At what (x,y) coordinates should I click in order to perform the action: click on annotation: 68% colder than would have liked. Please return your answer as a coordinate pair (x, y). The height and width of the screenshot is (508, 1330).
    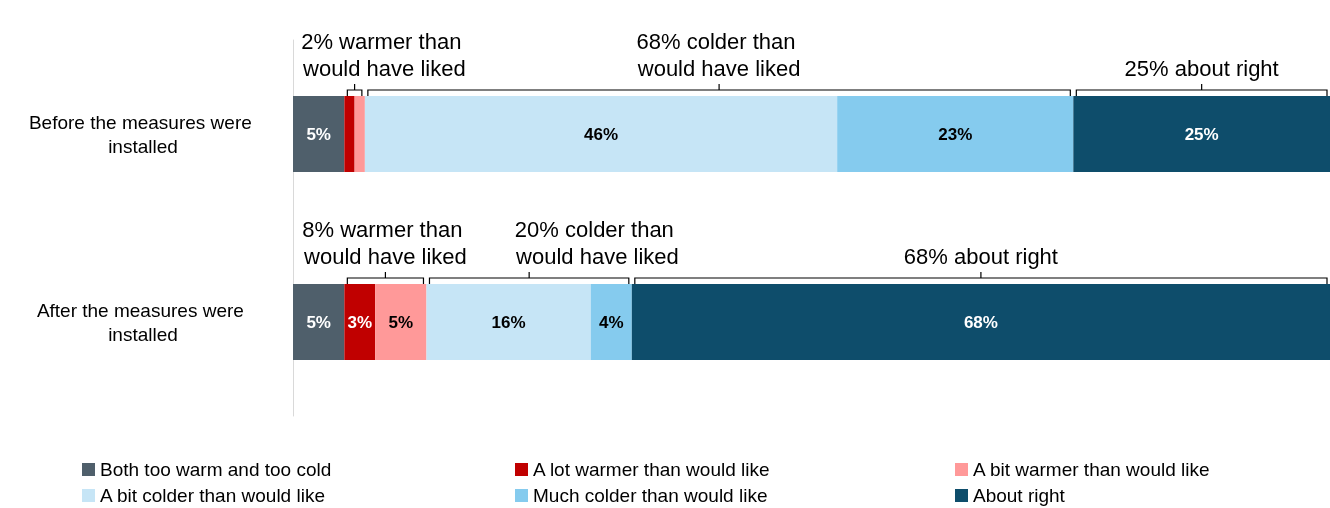
    Looking at the image, I should click on (719, 55).